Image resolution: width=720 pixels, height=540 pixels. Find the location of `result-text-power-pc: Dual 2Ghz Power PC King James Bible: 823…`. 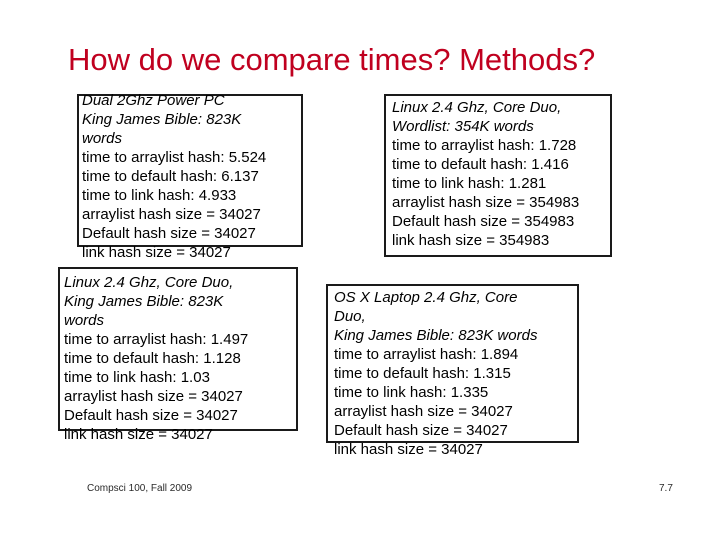

result-text-power-pc: Dual 2Ghz Power PC King James Bible: 823… is located at coordinates (174, 176).